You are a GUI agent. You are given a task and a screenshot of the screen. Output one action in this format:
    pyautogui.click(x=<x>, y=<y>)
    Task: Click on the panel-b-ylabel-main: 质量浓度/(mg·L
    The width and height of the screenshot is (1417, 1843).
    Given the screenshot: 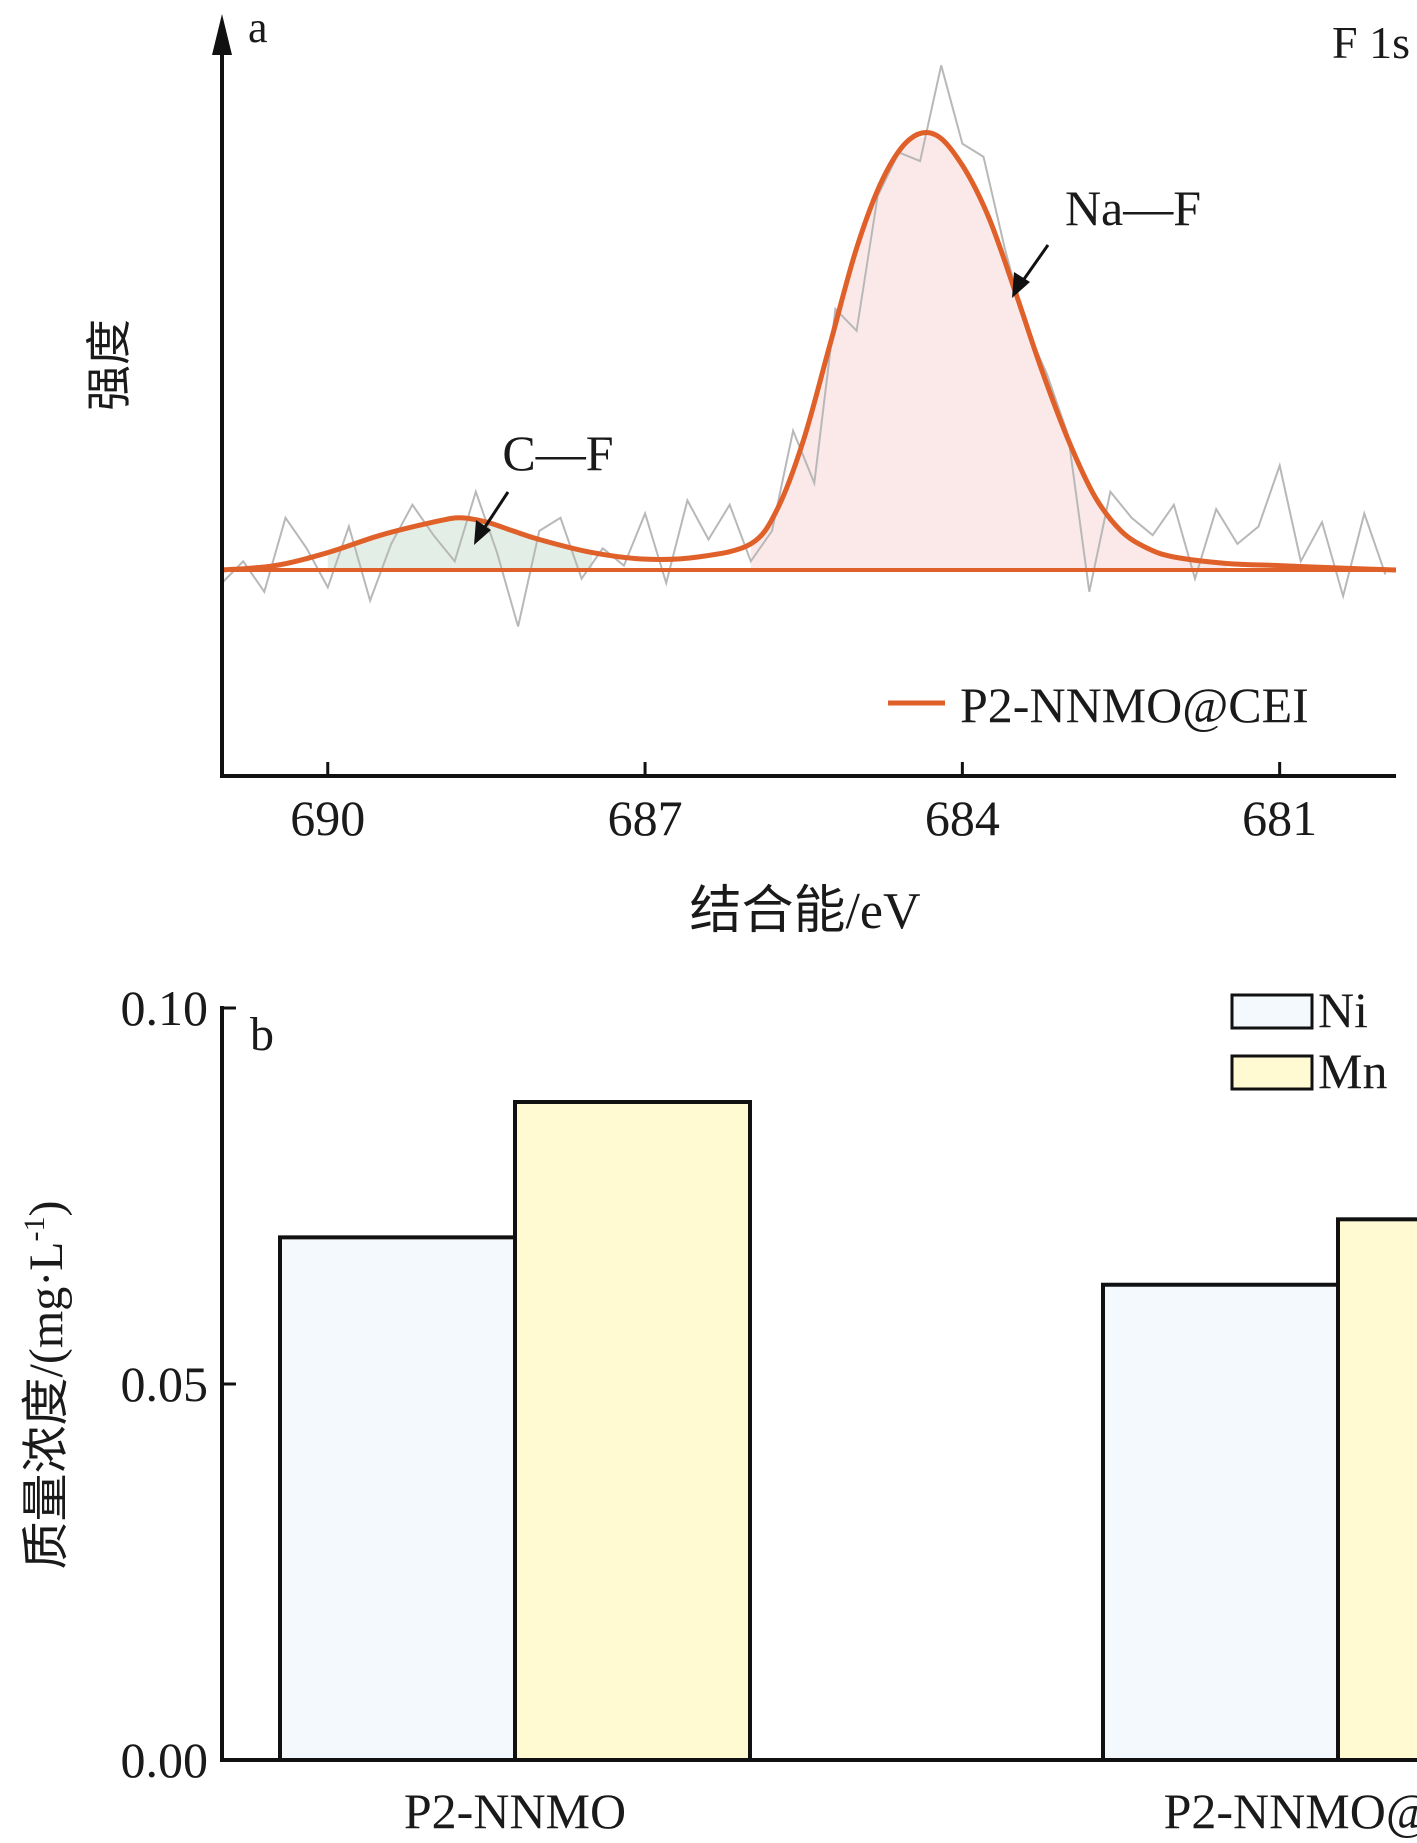 What is the action you would take?
    pyautogui.click(x=46, y=1406)
    